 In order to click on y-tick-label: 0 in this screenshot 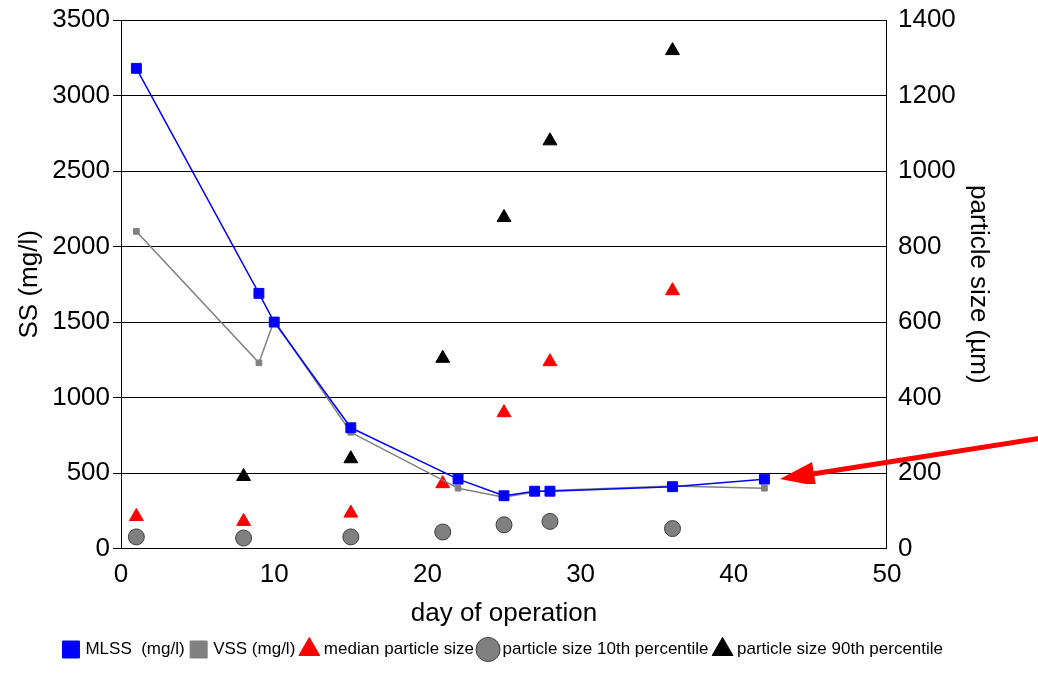, I will do `click(103, 546)`.